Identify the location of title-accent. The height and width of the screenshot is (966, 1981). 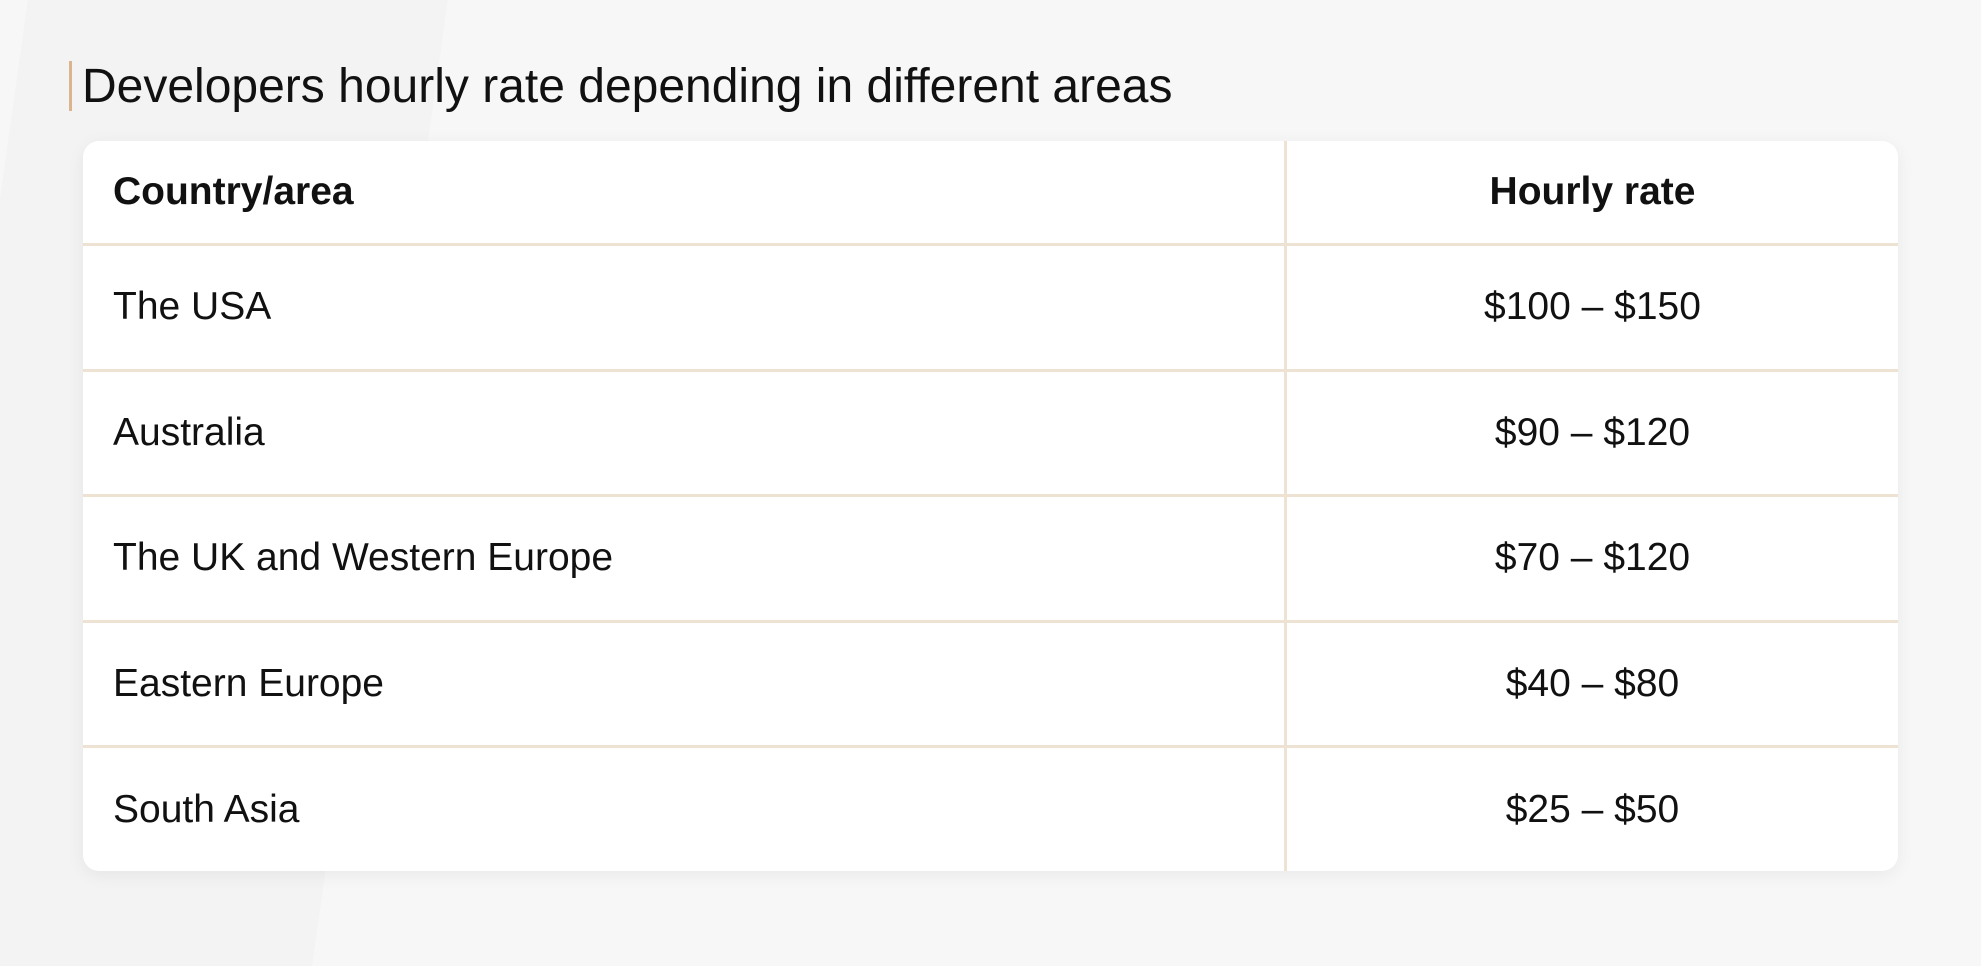
(70, 86).